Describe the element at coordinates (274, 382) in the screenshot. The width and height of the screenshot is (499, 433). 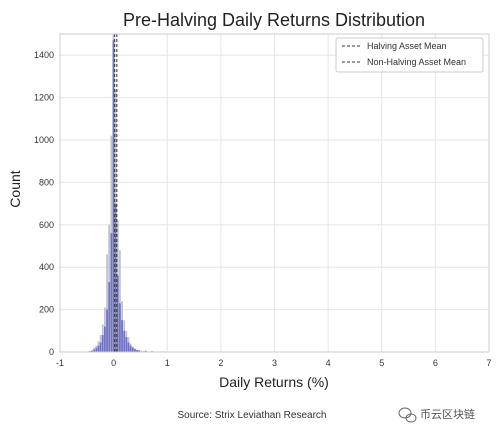
I see `x-axis-label: Daily Returns (%)` at that location.